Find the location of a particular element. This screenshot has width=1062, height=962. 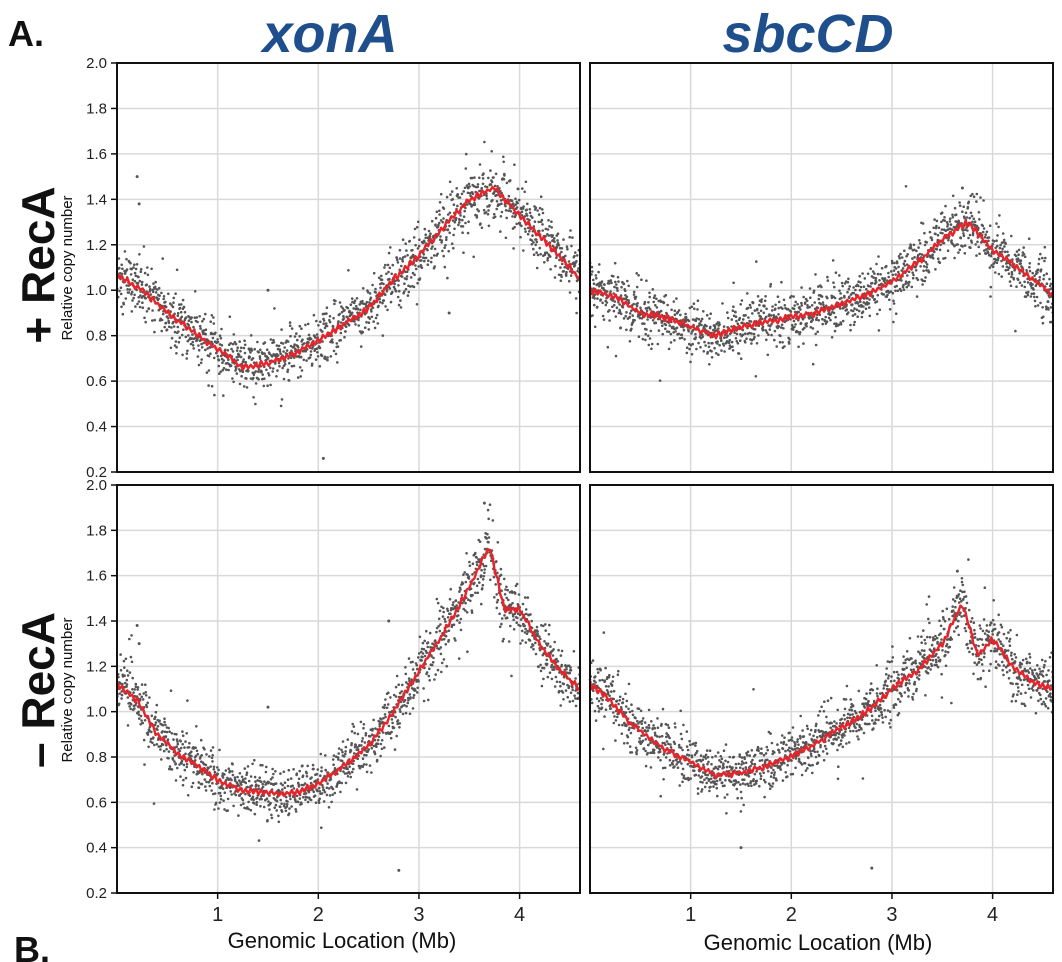

y-tick-label: 1.2 is located at coordinates (96, 666).